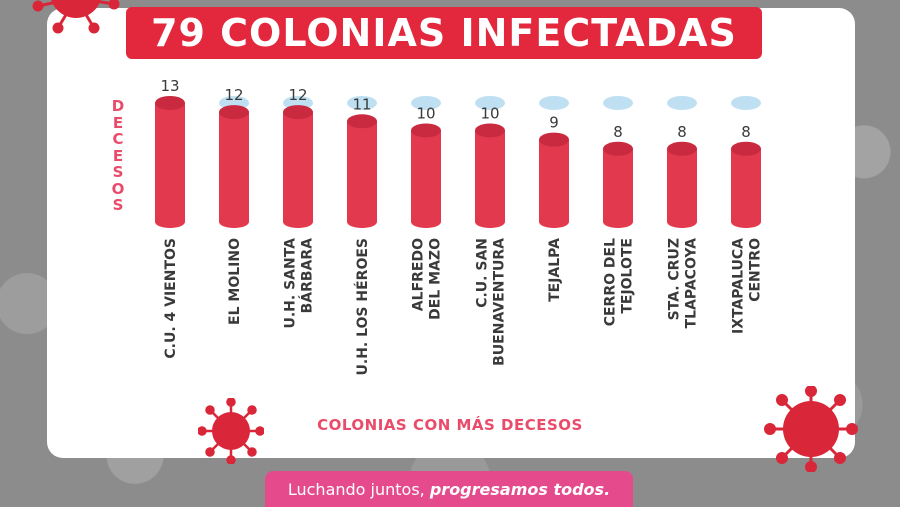 The height and width of the screenshot is (507, 900). I want to click on category-label: CERRO DEL TEJOLOTE, so click(619, 282).